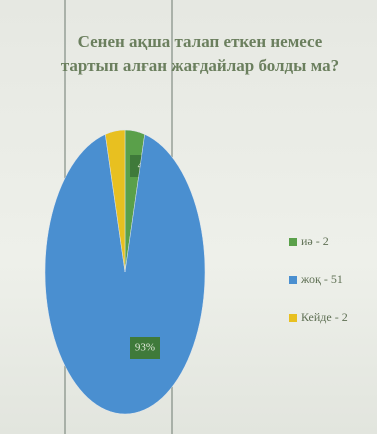 This screenshot has height=434, width=377. I want to click on legend-label: жоқ - 51, so click(321, 279).